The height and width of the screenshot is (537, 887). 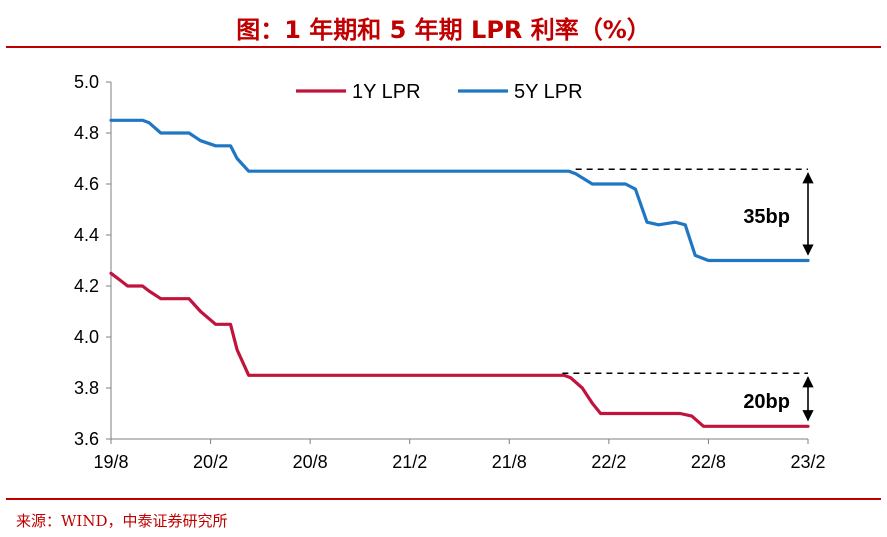 What do you see at coordinates (122, 521) in the screenshot?
I see `source-note: 来源：WIND，中泰证券研究所` at bounding box center [122, 521].